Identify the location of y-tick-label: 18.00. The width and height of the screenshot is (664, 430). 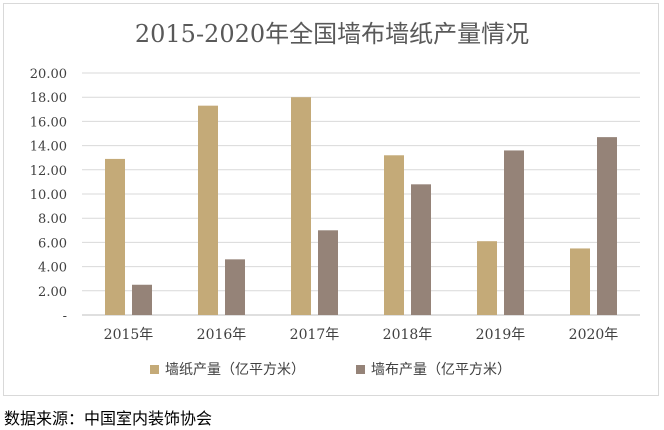
(48, 98).